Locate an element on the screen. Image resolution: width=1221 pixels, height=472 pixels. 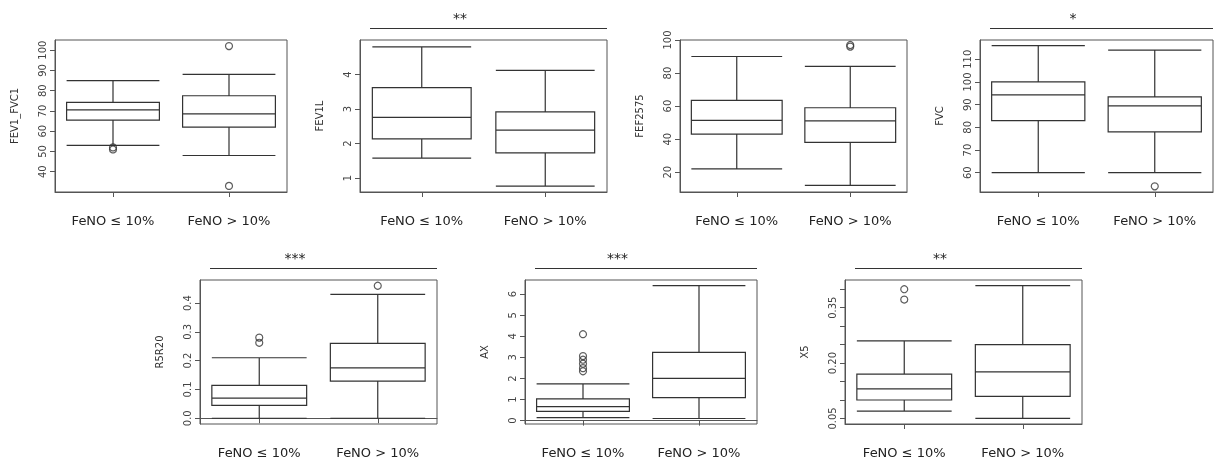
y-axis-title: FVC is located at coordinates (939, 116).